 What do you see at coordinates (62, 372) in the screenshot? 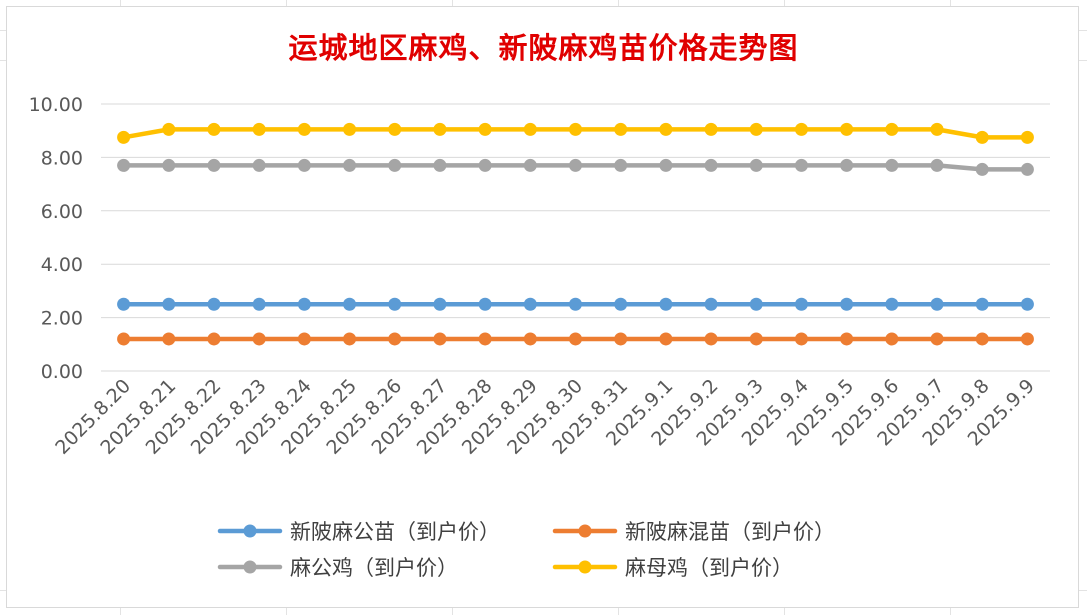
I see `y-tick-label: 0.00` at bounding box center [62, 372].